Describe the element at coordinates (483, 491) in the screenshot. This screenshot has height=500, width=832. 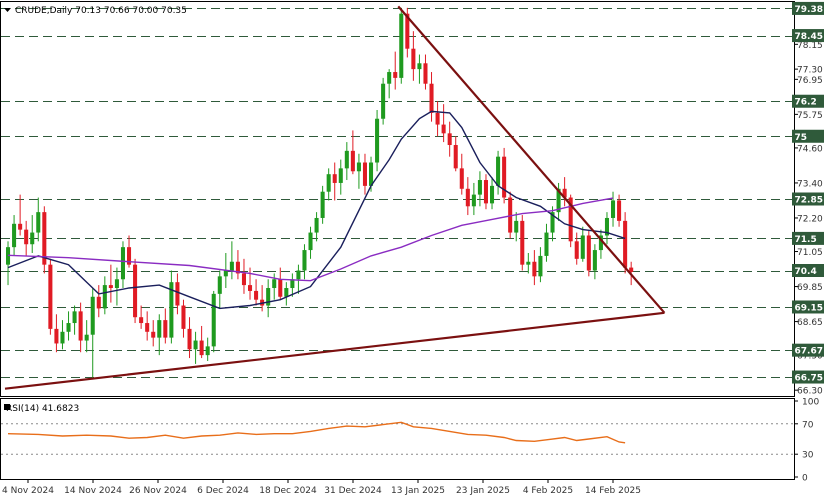
I see `time-tick-label: 23 Jan 2025` at that location.